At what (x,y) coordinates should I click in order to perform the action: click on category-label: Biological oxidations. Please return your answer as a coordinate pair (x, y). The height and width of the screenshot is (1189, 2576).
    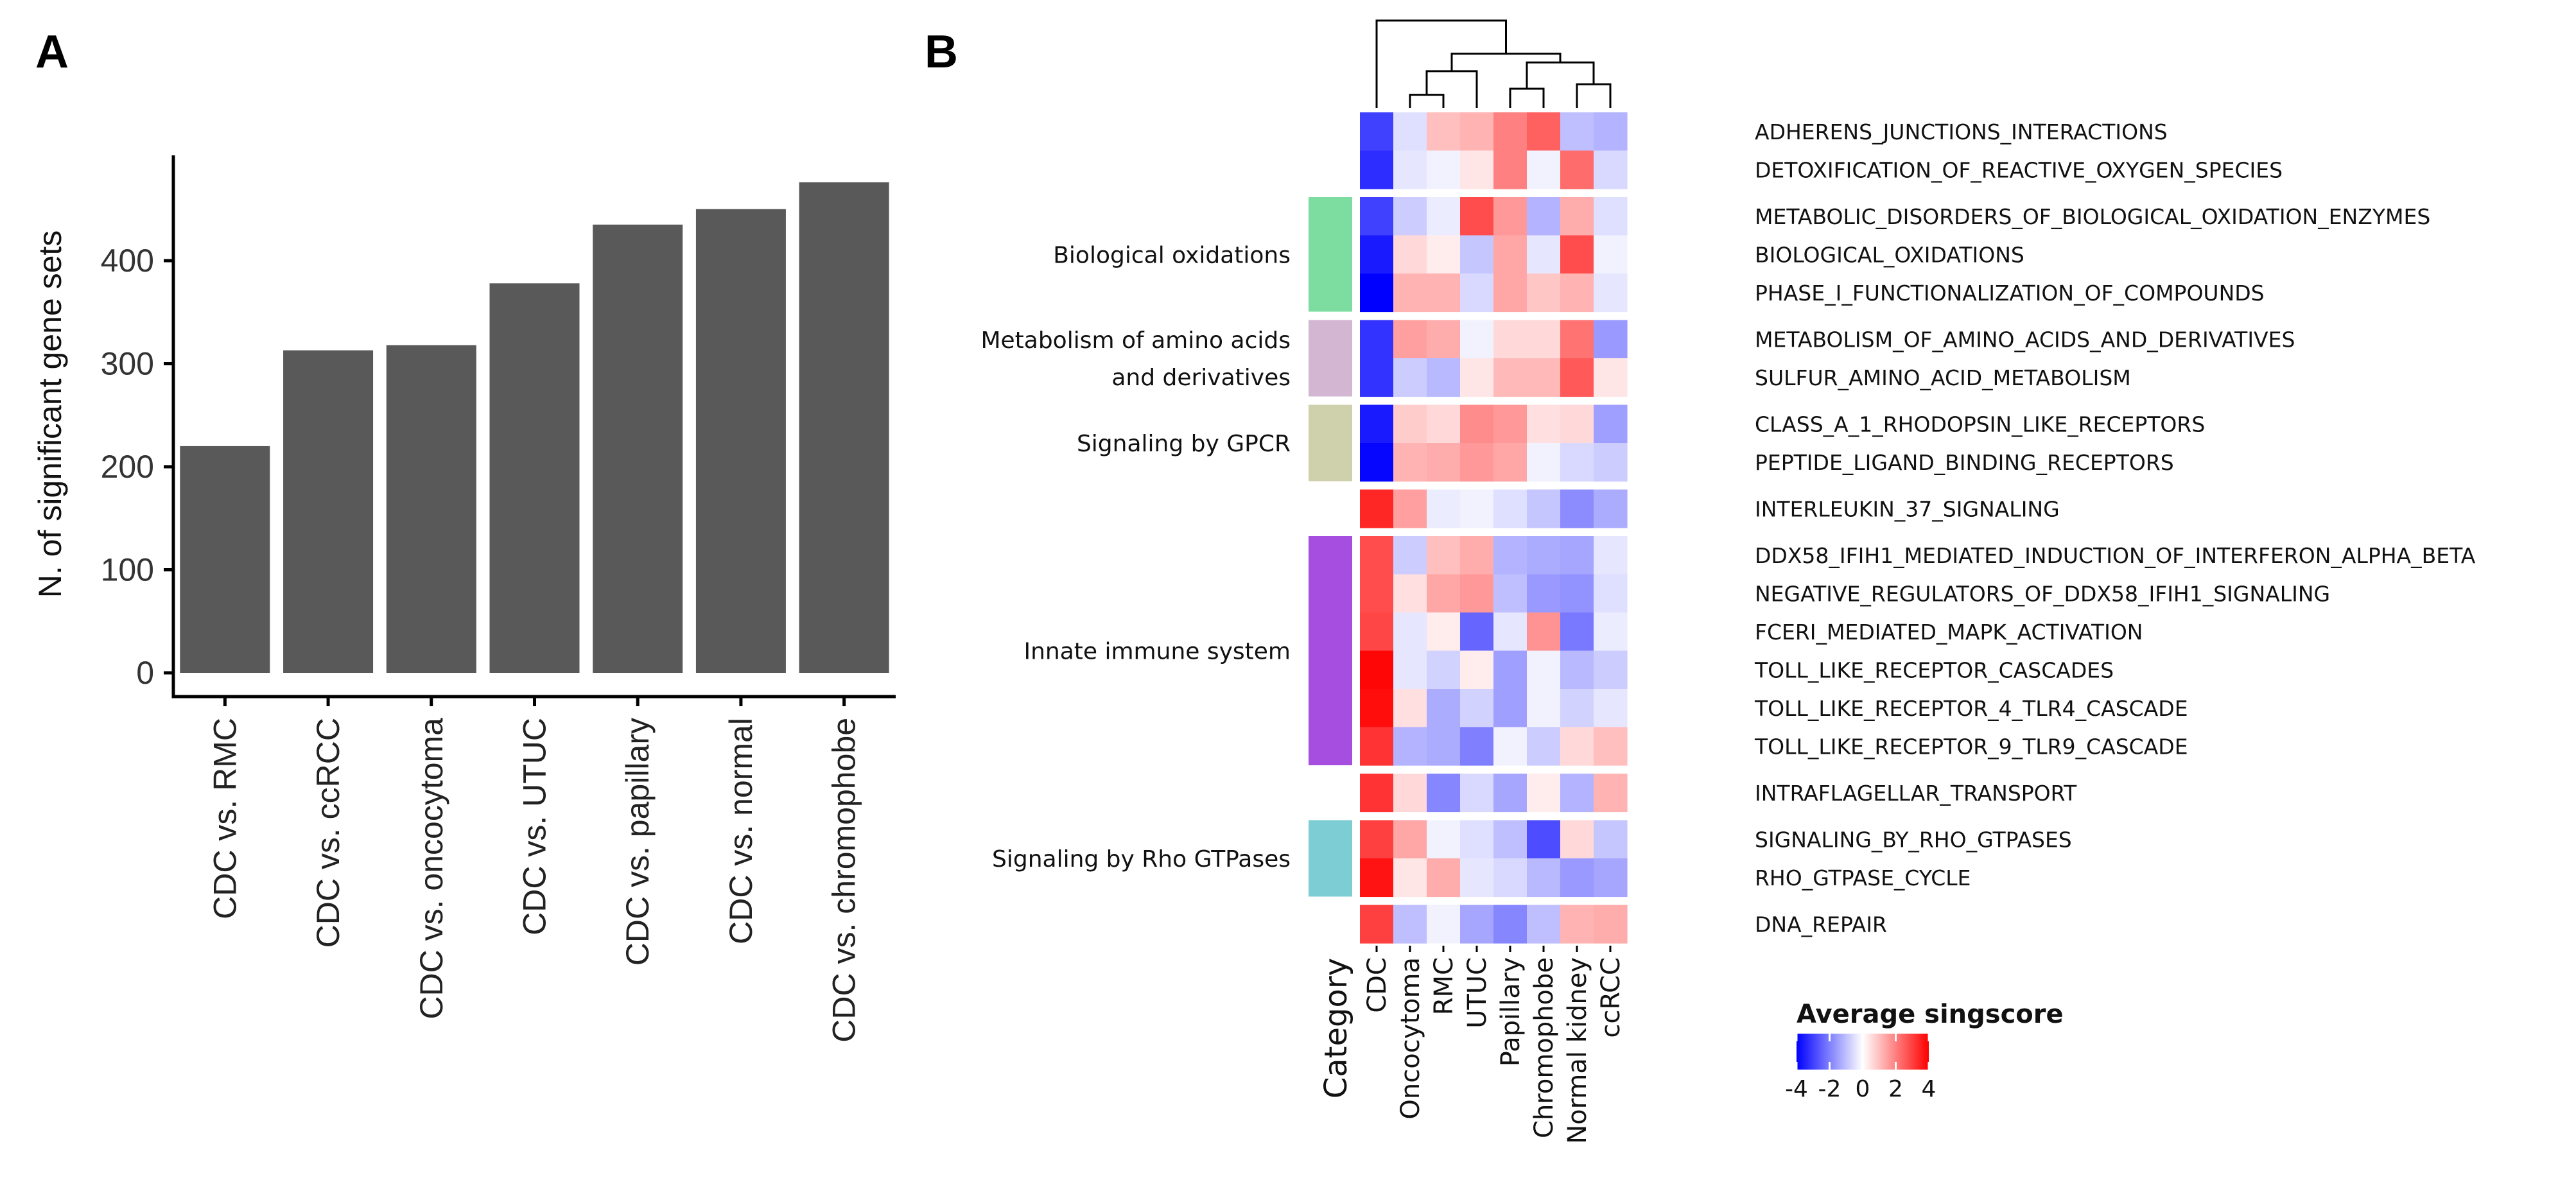
    Looking at the image, I should click on (1172, 255).